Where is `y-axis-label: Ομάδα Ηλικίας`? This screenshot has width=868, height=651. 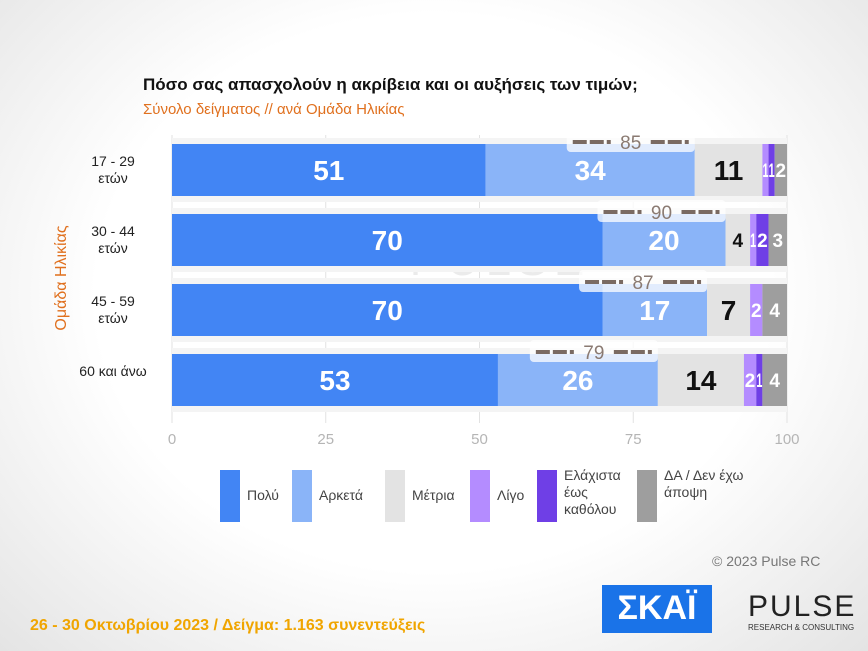
y-axis-label: Ομάδα Ηλικίας is located at coordinates (61, 277).